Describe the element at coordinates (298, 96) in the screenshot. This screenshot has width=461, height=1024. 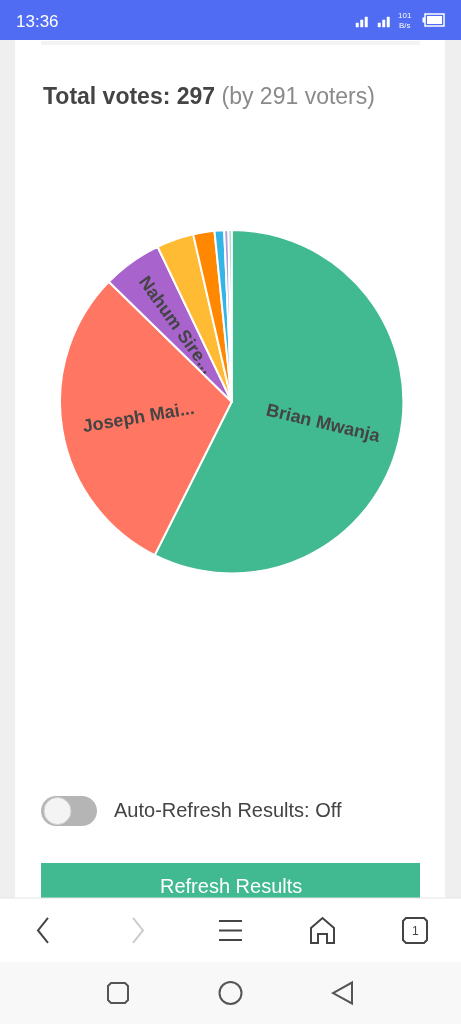
I see `chart-subtitle: (by 291 voters)` at that location.